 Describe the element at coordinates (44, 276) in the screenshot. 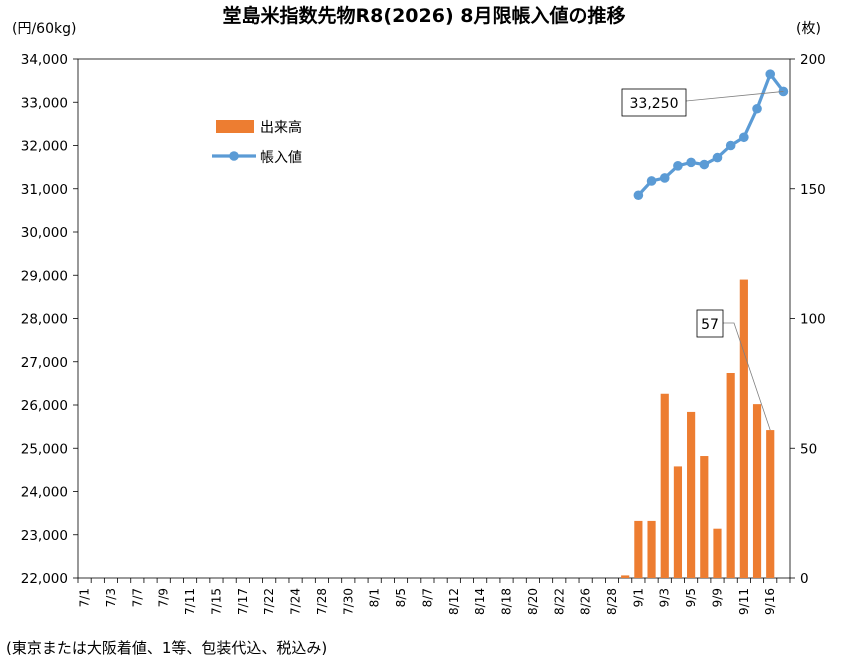

I see `y-left-tick-label: 29,000` at that location.